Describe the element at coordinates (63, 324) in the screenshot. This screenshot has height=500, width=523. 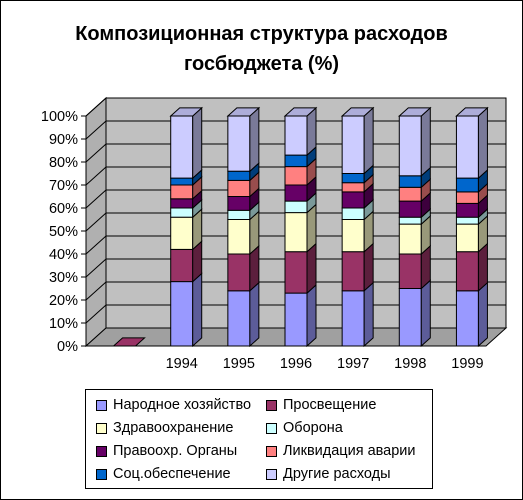
I see `y-tick-label: 10%` at that location.